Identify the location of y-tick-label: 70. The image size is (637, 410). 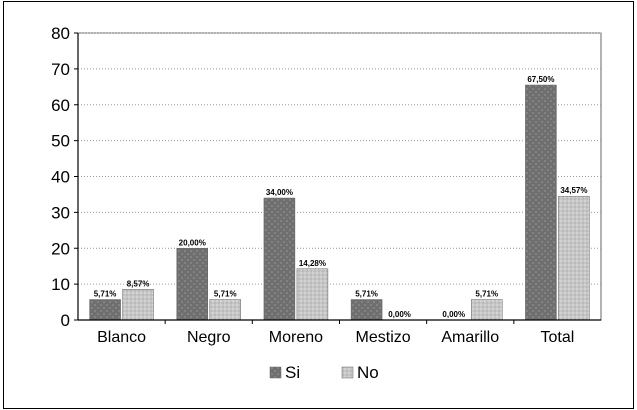
(60, 69).